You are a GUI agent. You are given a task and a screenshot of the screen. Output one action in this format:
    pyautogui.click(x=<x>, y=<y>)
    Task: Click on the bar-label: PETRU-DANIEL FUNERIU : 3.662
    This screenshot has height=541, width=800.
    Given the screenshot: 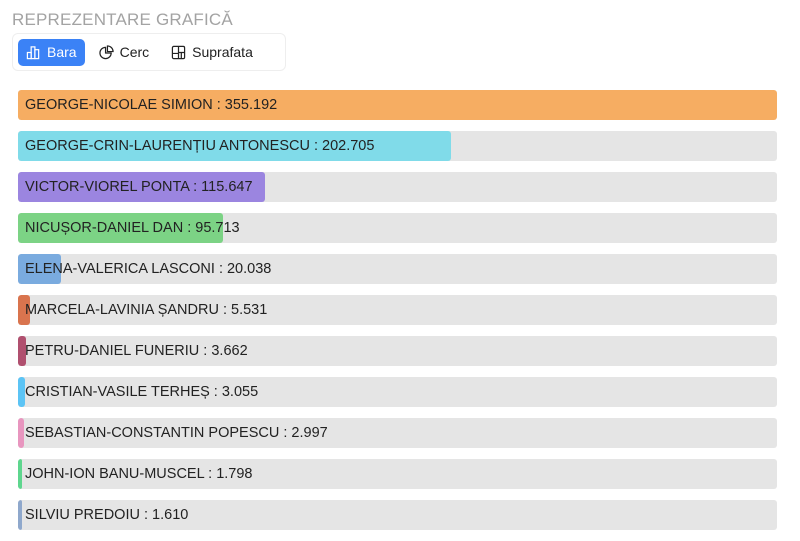 What is the action you would take?
    pyautogui.click(x=136, y=351)
    